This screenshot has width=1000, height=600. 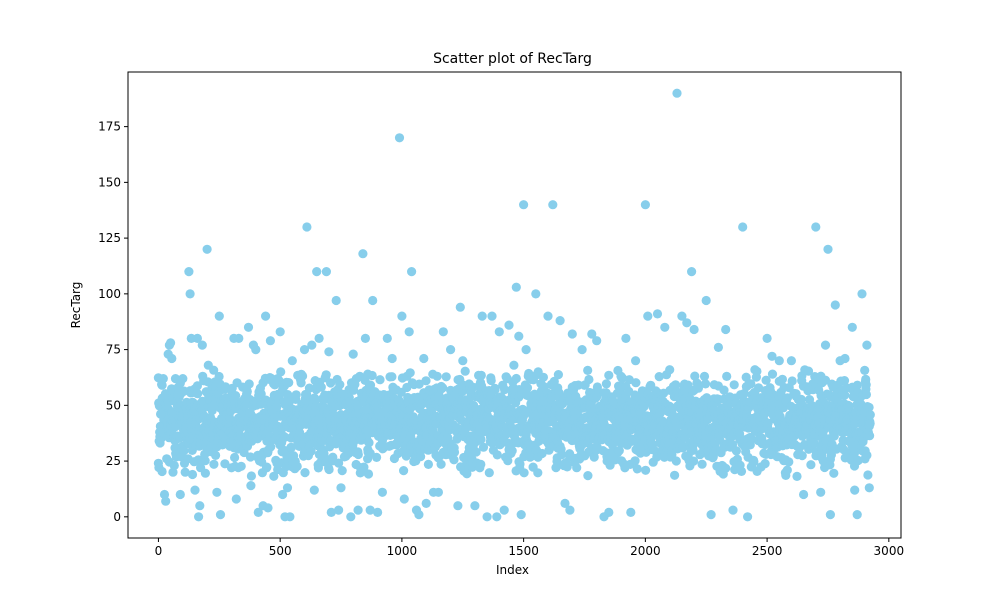 I want to click on x-tick-label: 1000, so click(x=402, y=551).